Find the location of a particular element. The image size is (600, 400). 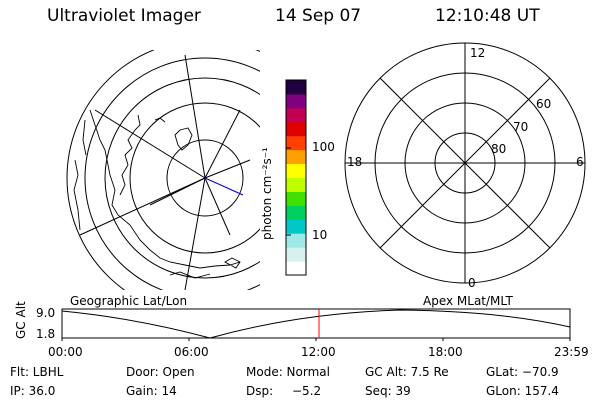

colorbar-frame is located at coordinates (296, 177).